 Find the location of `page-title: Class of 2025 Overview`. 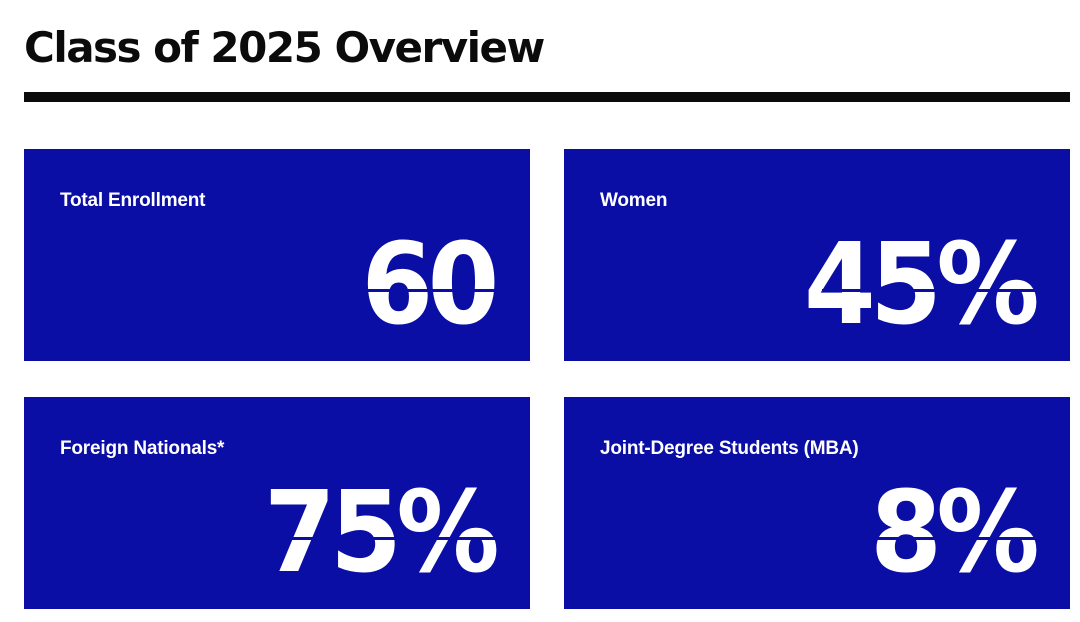

page-title: Class of 2025 Overview is located at coordinates (284, 47).